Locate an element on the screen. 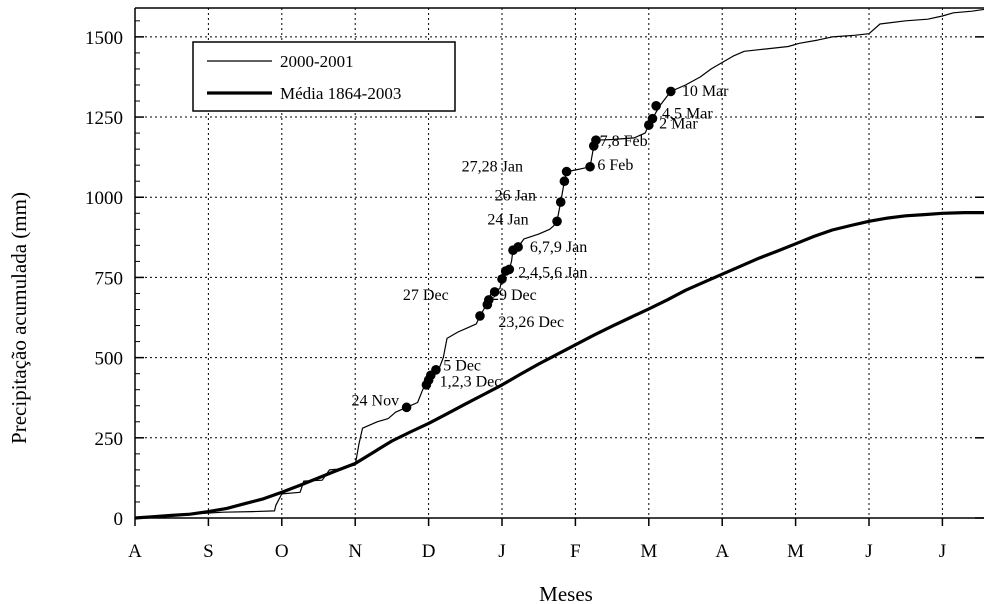  event-label: 5 Dec is located at coordinates (462, 365).